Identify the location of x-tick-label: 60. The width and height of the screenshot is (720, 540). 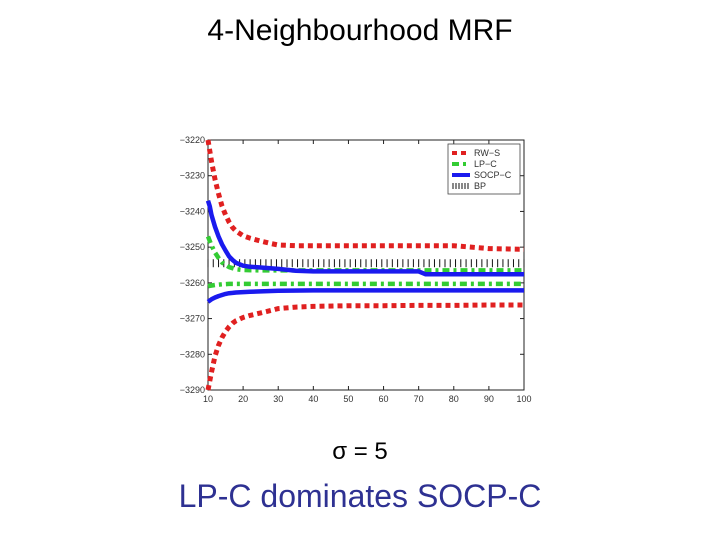
(384, 399).